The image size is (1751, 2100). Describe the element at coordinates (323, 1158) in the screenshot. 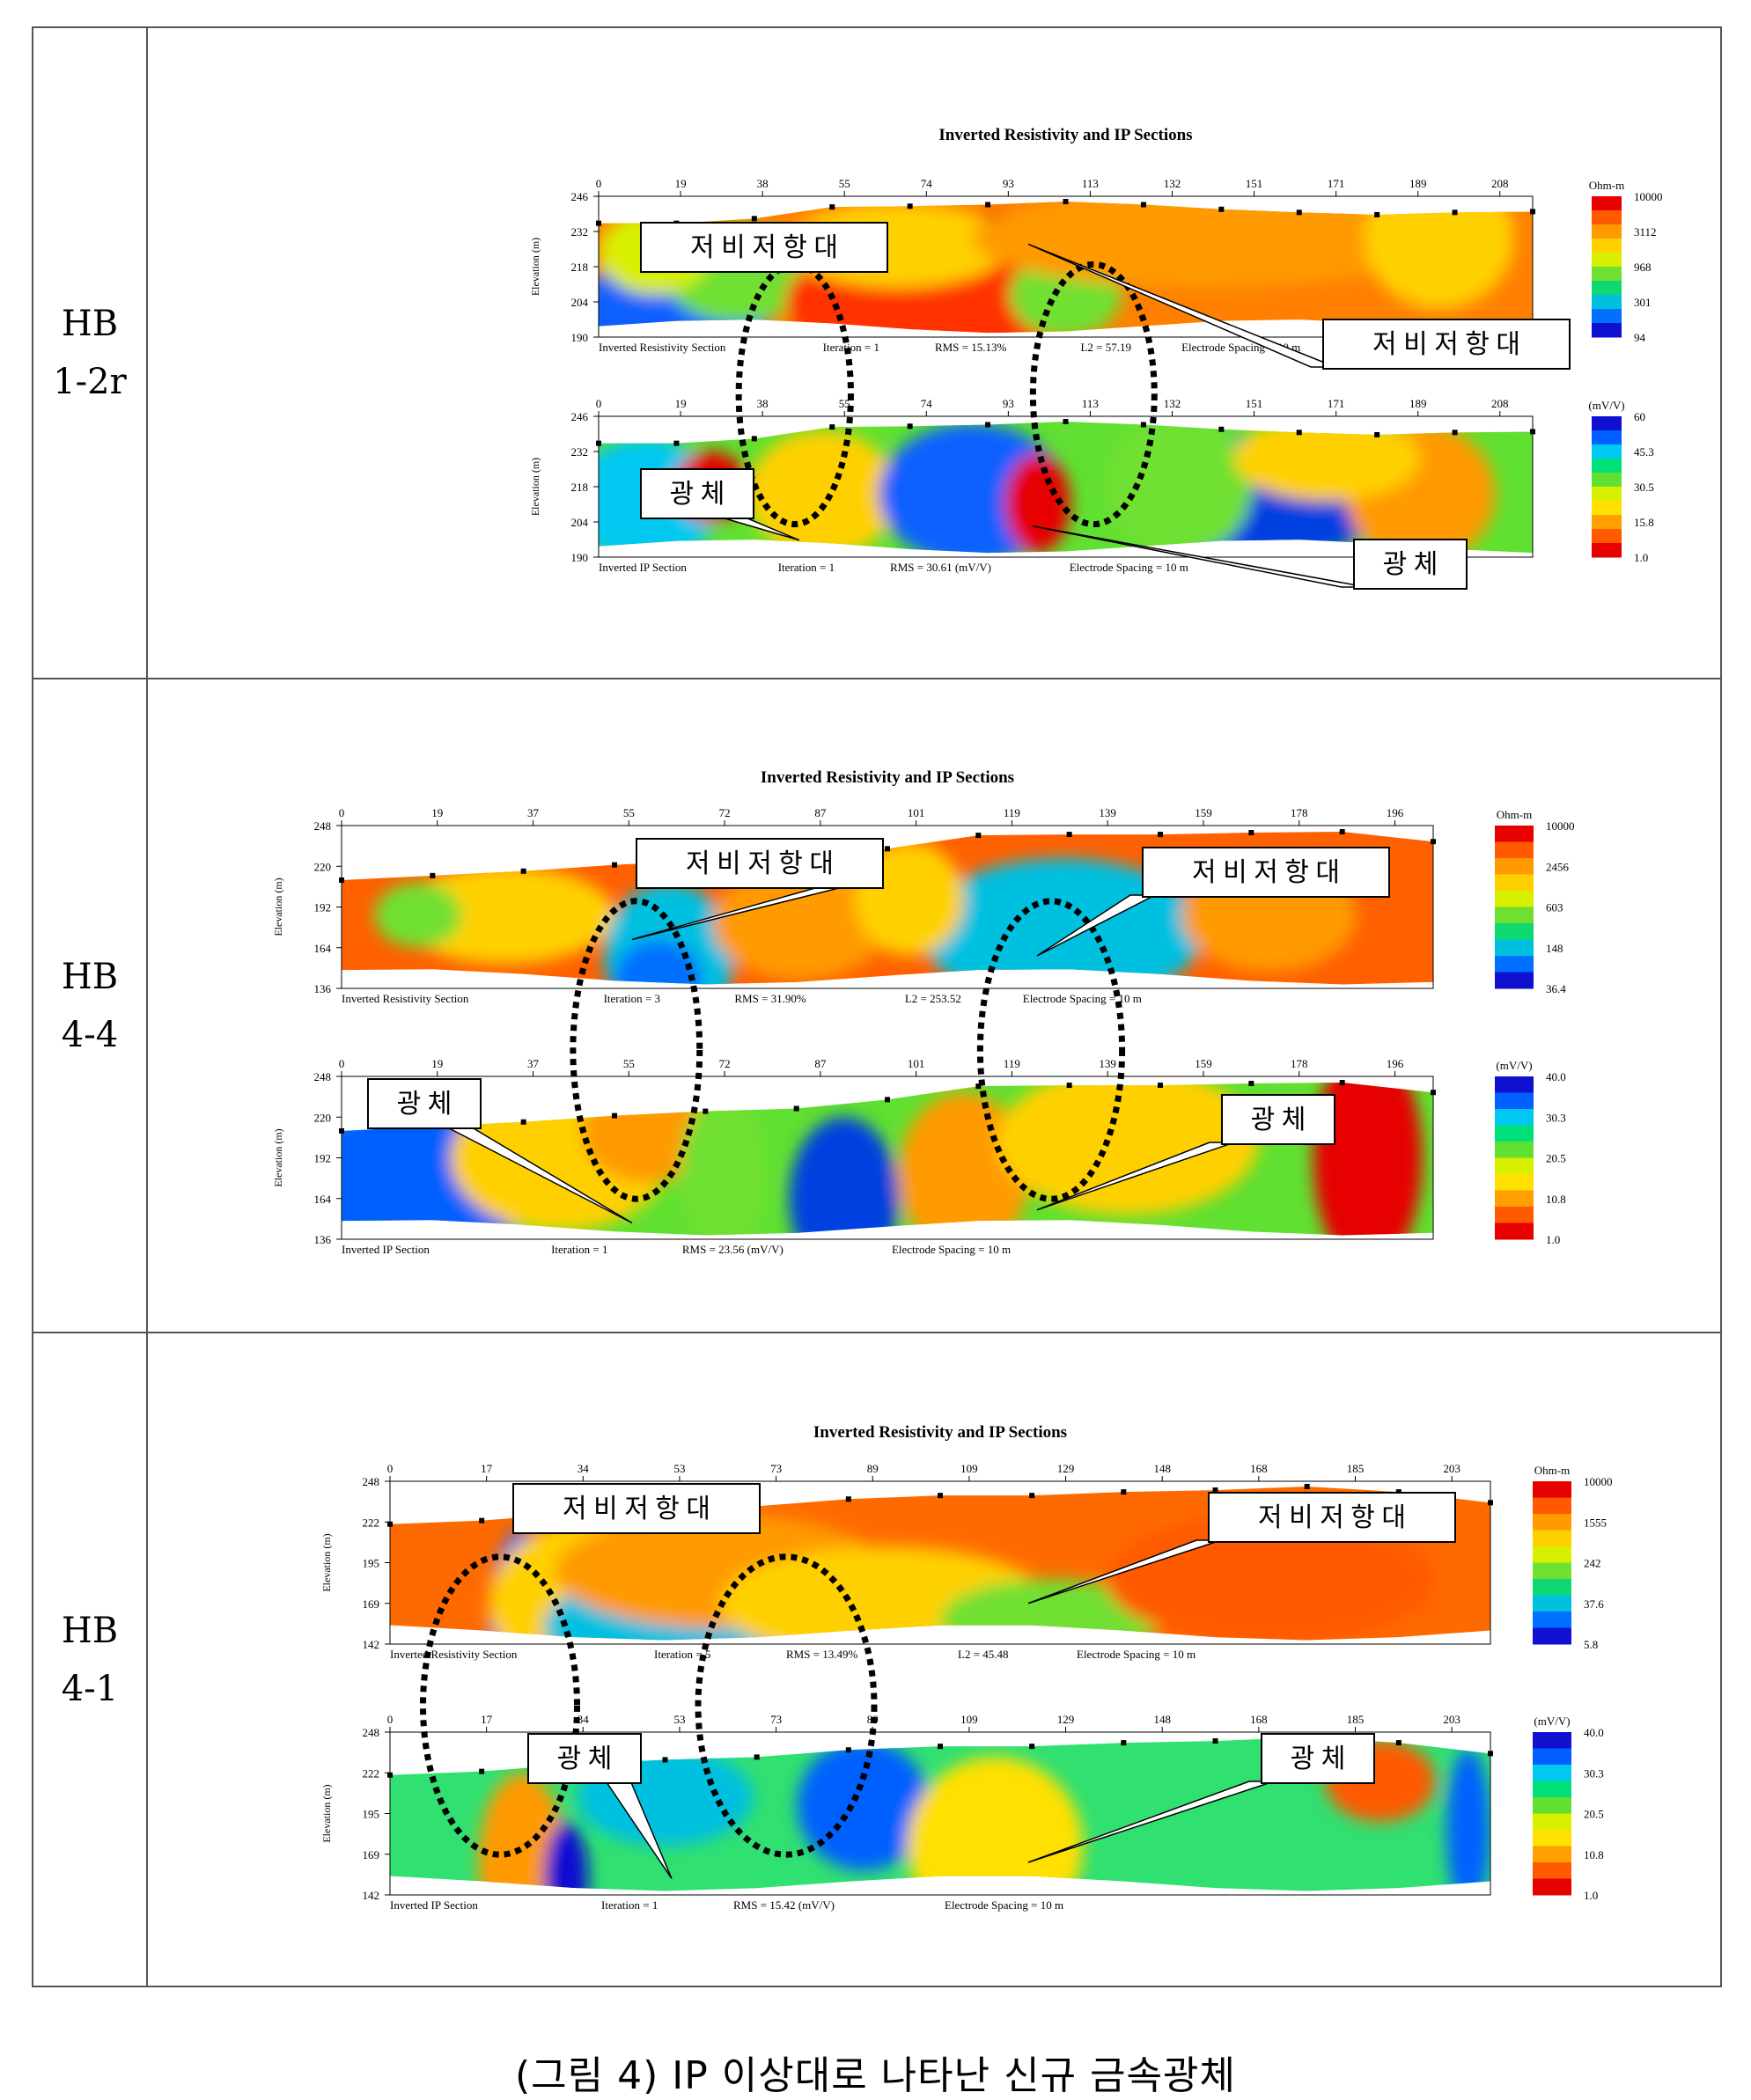

I see `y-tick-label: 192` at that location.